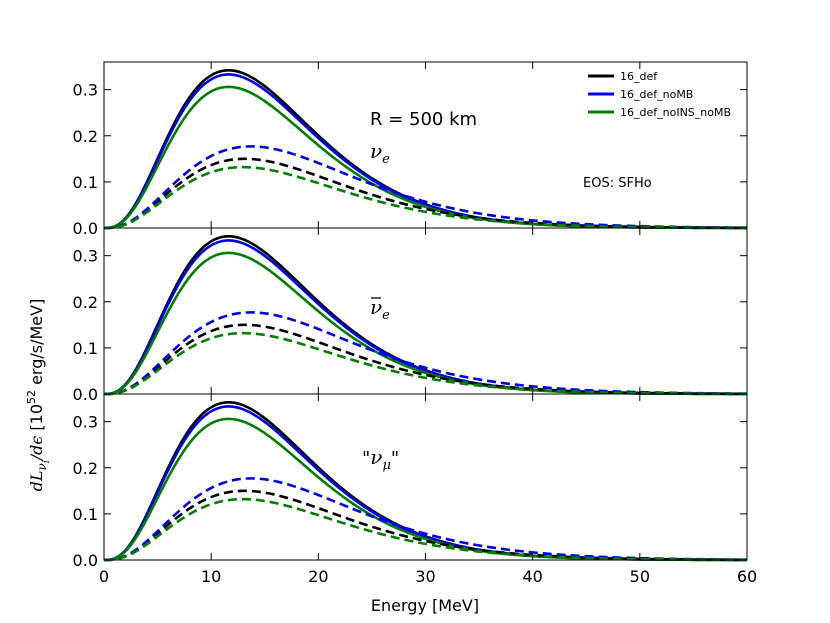  Describe the element at coordinates (380, 459) in the screenshot. I see `panel-label-3: "νμ"` at that location.